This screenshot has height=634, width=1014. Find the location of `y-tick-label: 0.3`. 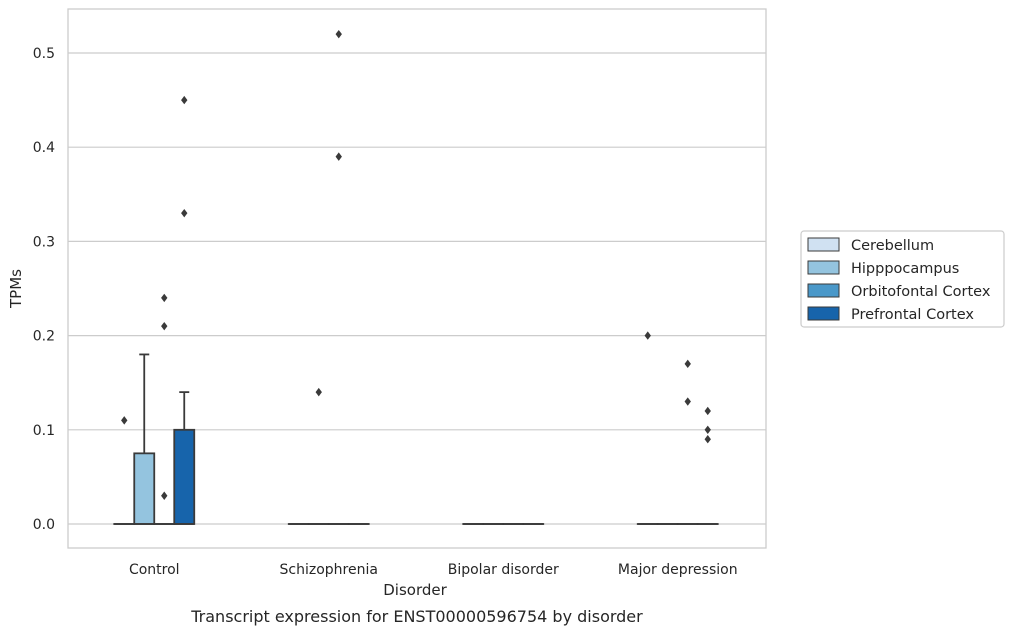

y-tick-label: 0.3 is located at coordinates (44, 242).